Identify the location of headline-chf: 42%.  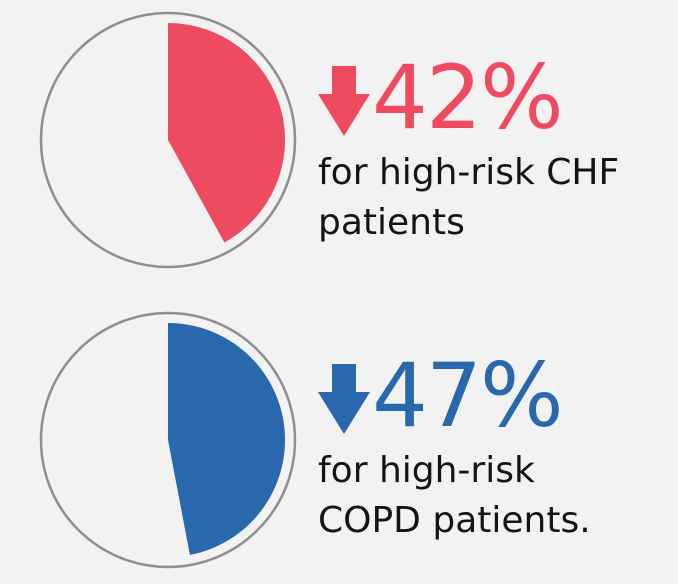
(468, 98).